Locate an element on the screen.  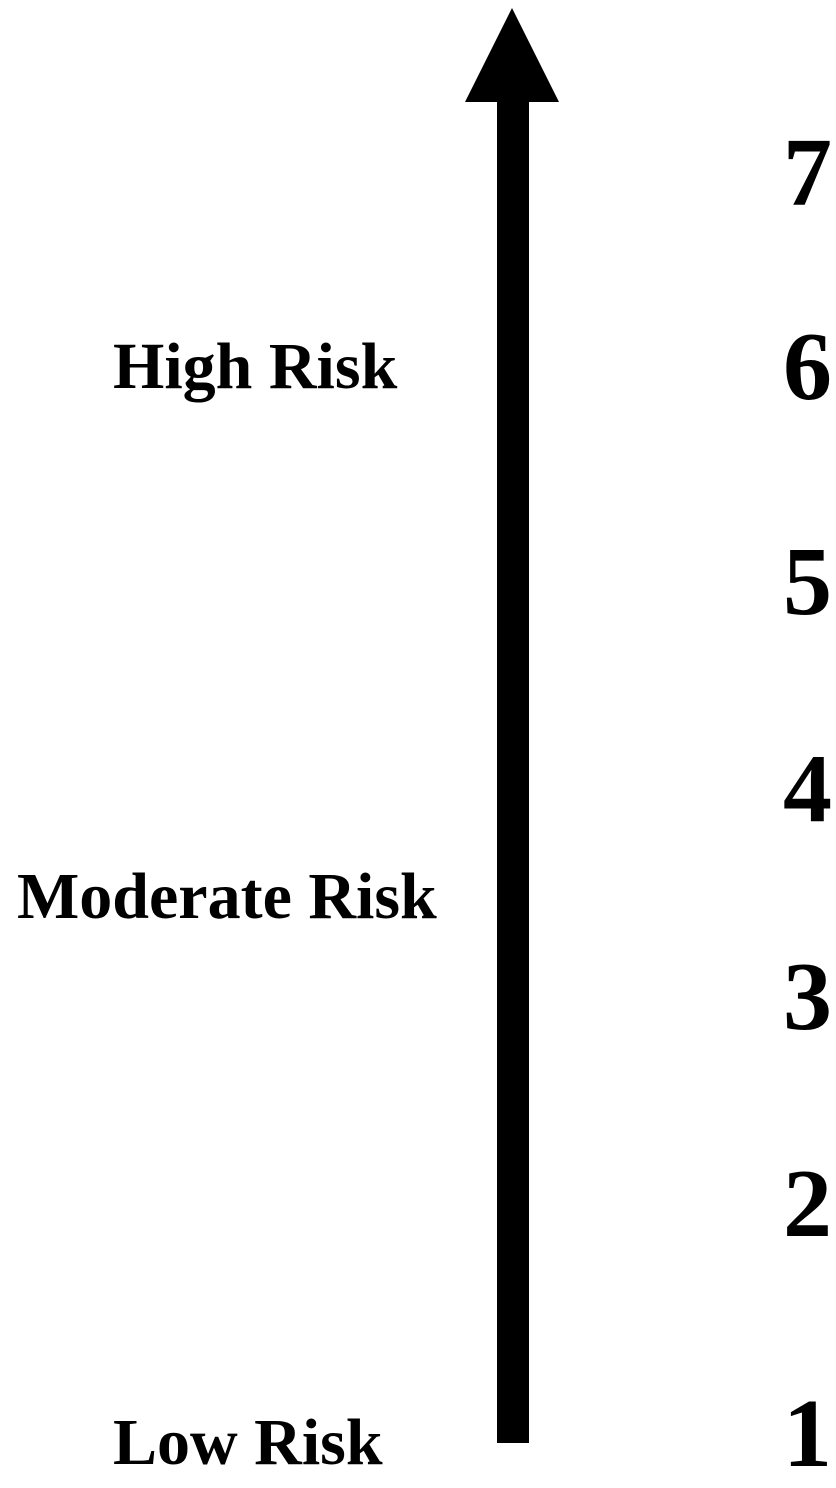
scale-number-4: 4 is located at coordinates (807, 789).